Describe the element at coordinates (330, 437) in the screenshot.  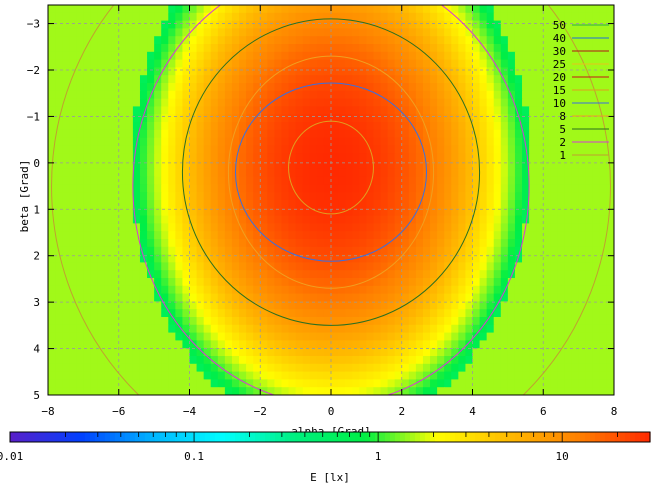
I see `colorbar` at that location.